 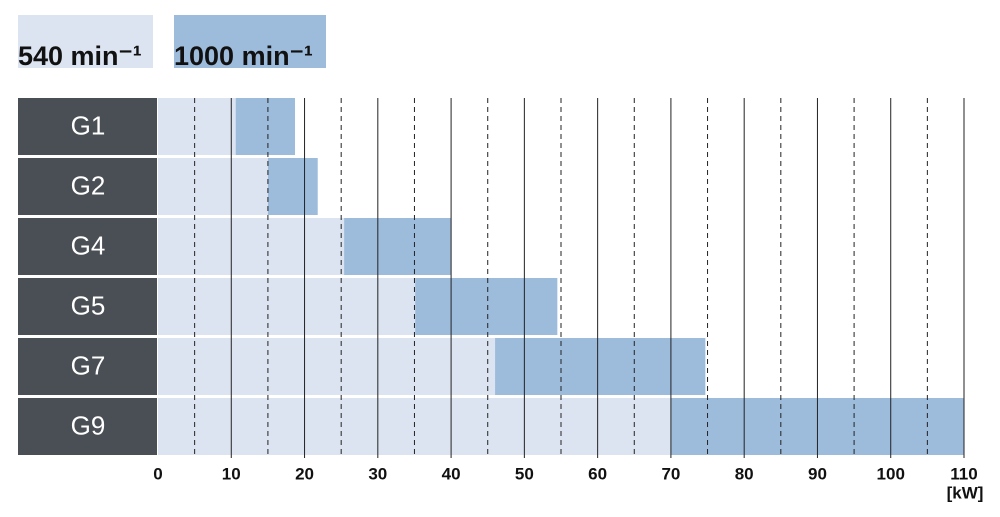 I want to click on legend-label: 1000 min⁻¹, so click(x=243, y=56).